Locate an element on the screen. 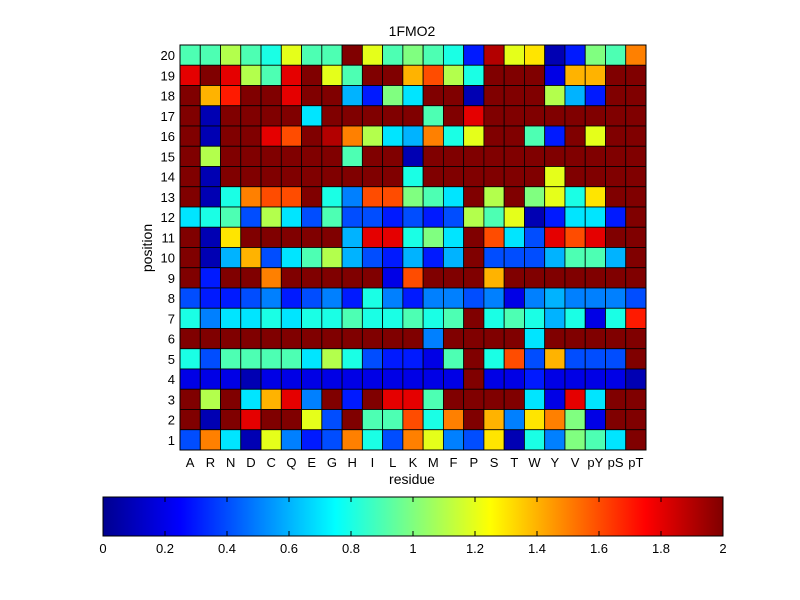  colorbar-tick-label: 1.6 is located at coordinates (599, 548).